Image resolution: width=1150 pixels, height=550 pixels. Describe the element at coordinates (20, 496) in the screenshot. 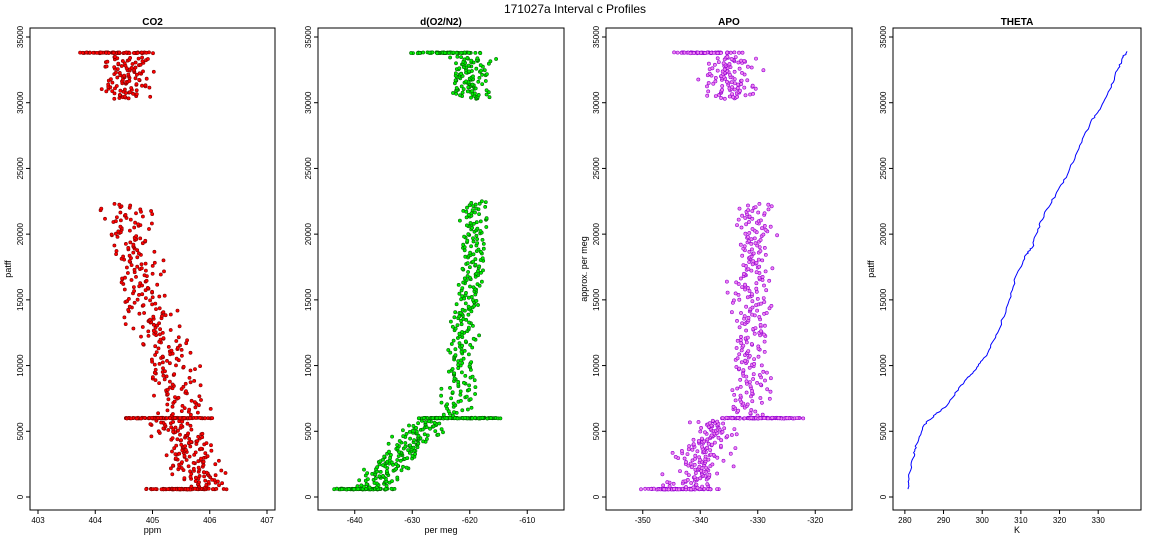

I see `y-tick-label: 0` at that location.